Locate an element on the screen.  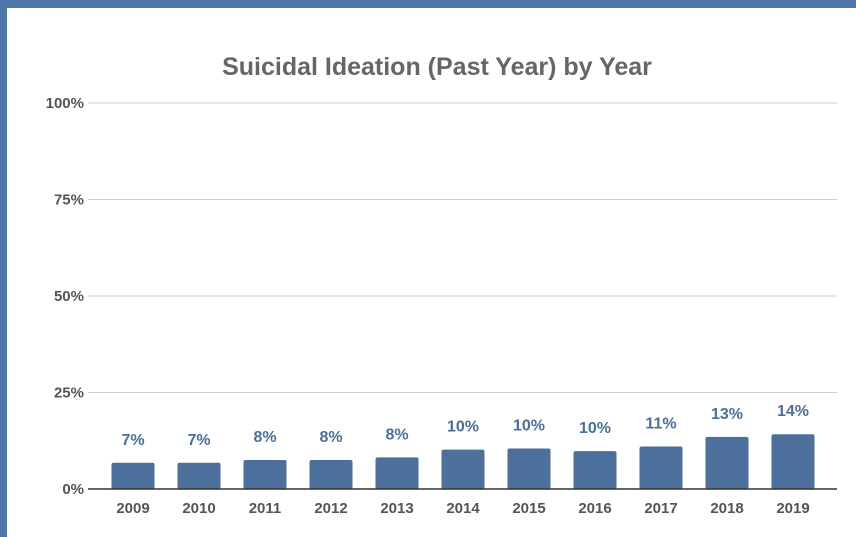
bar-2018 is located at coordinates (727, 462).